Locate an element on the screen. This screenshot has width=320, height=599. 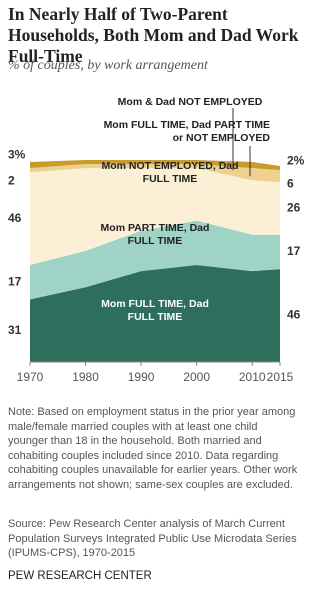
x-tick-label: 1990 is located at coordinates (141, 377).